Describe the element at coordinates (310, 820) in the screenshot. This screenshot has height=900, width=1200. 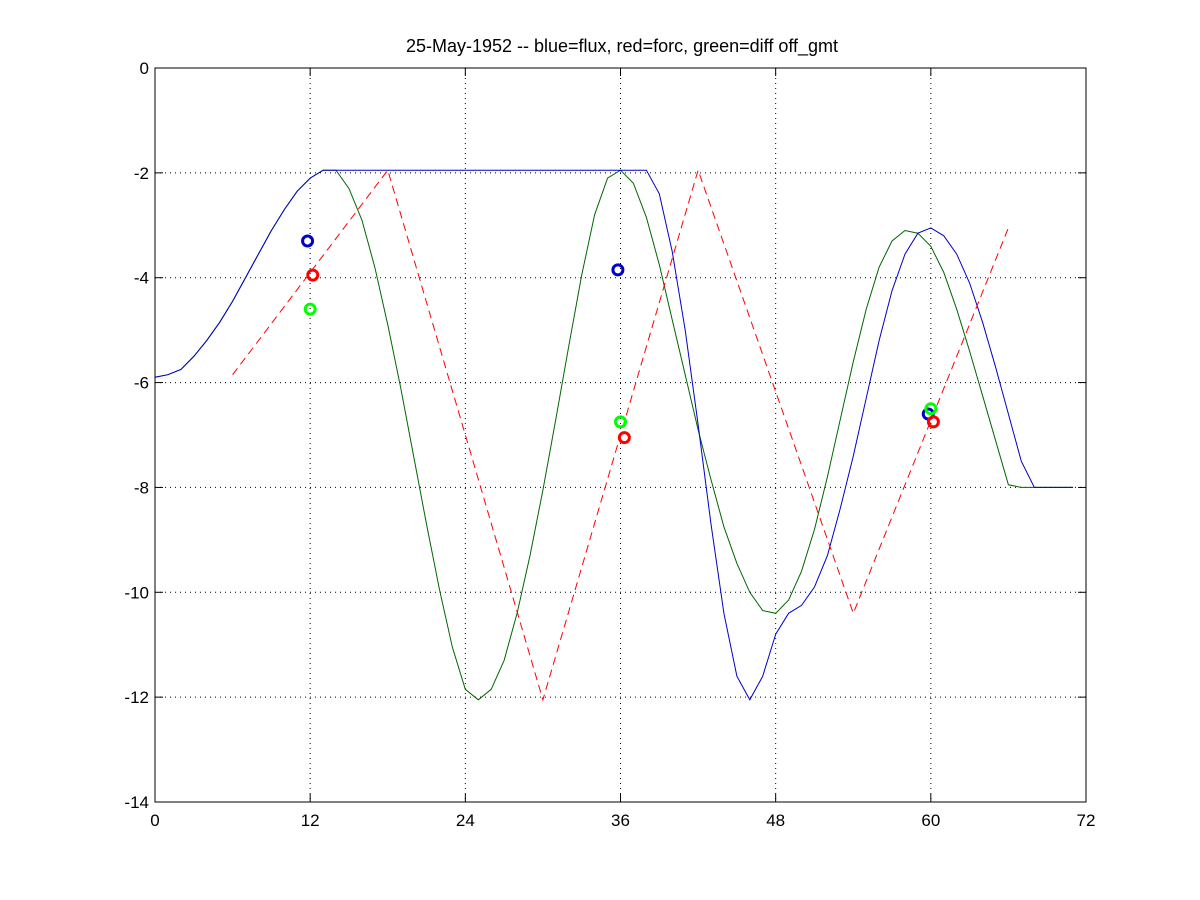
I see `x-tick-label: 12` at that location.